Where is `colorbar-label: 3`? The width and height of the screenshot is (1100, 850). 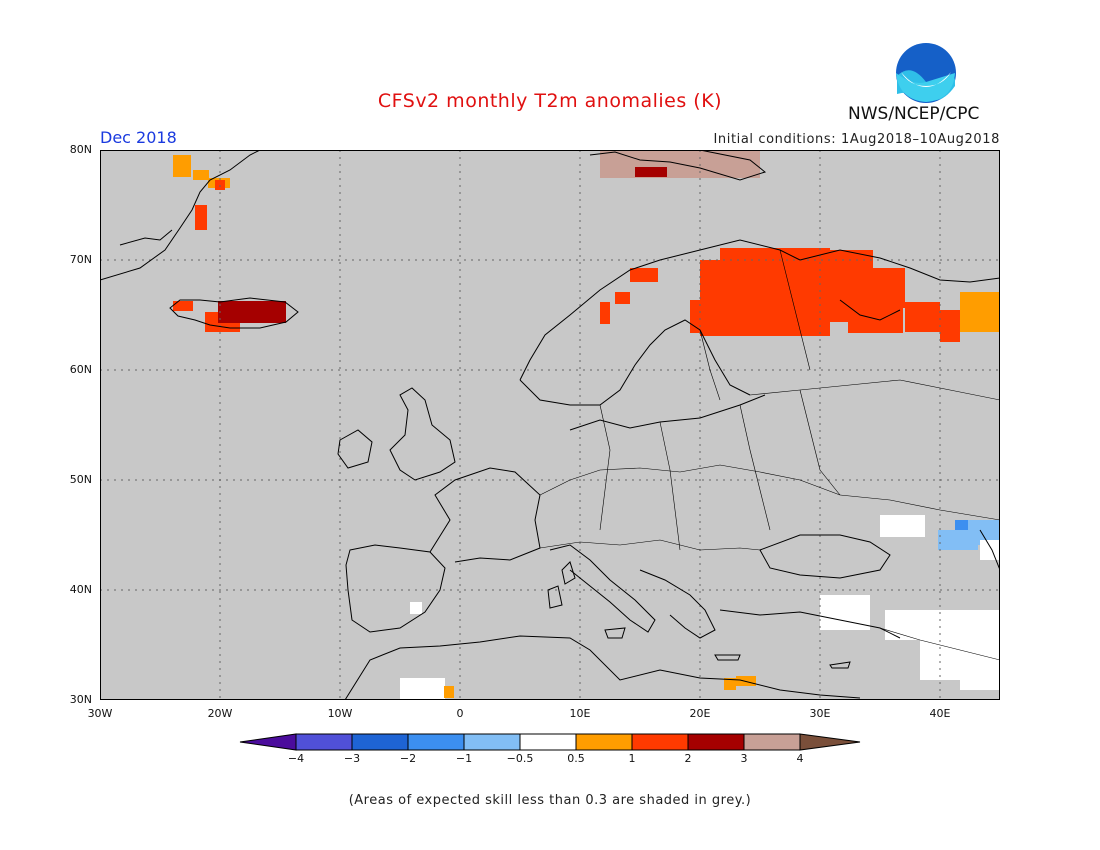 colorbar-label: 3 is located at coordinates (744, 758).